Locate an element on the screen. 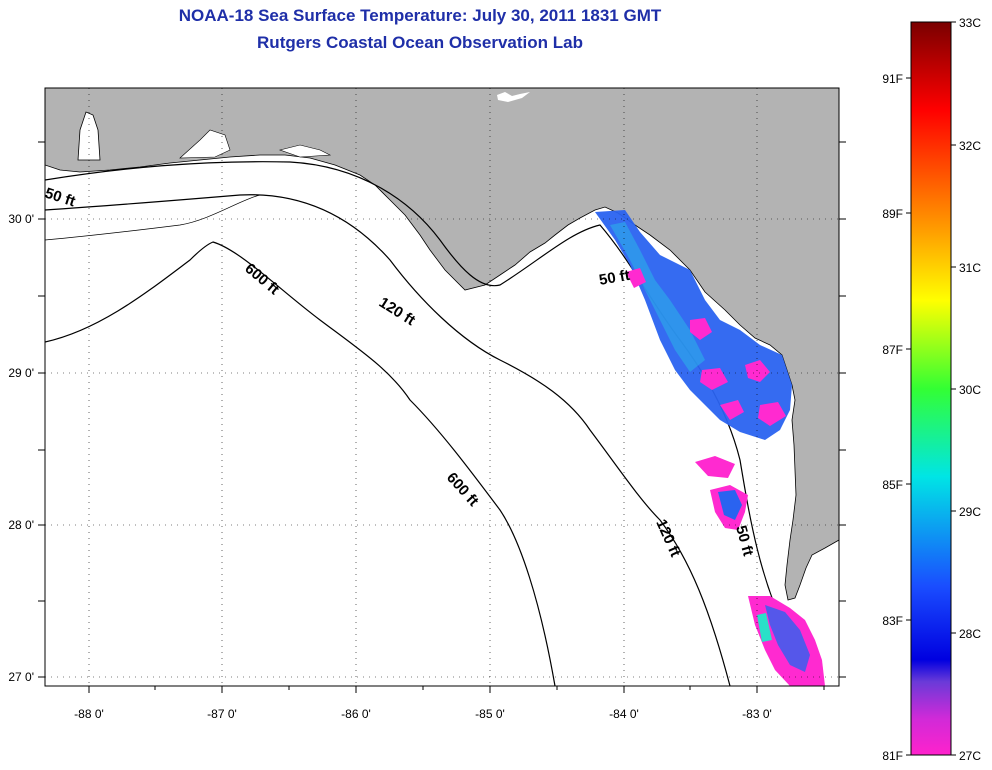 The height and width of the screenshot is (770, 992). colorbar-fahrenheit-label: 83F is located at coordinates (892, 621).